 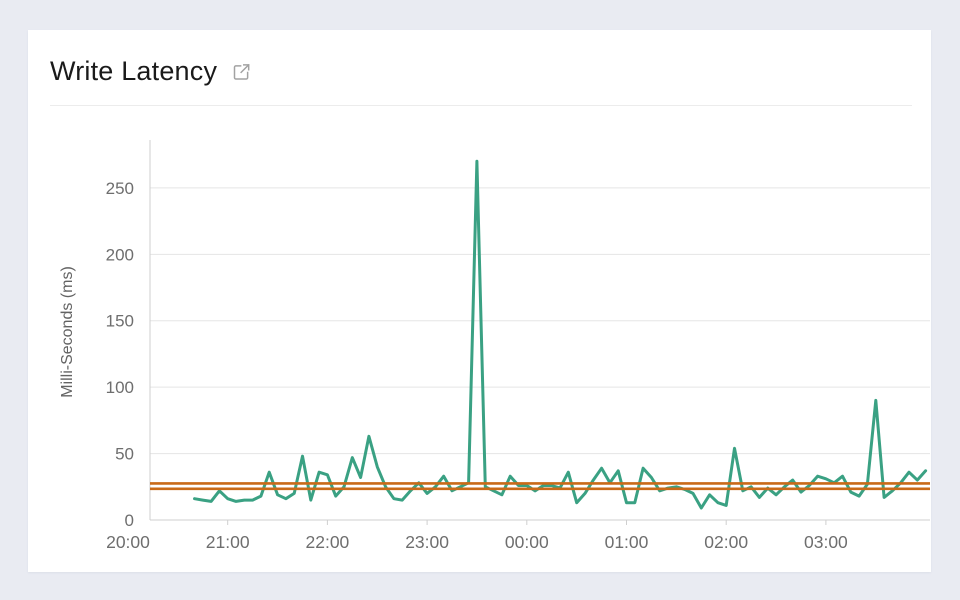 What do you see at coordinates (120, 321) in the screenshot?
I see `y-tick-label: 150` at bounding box center [120, 321].